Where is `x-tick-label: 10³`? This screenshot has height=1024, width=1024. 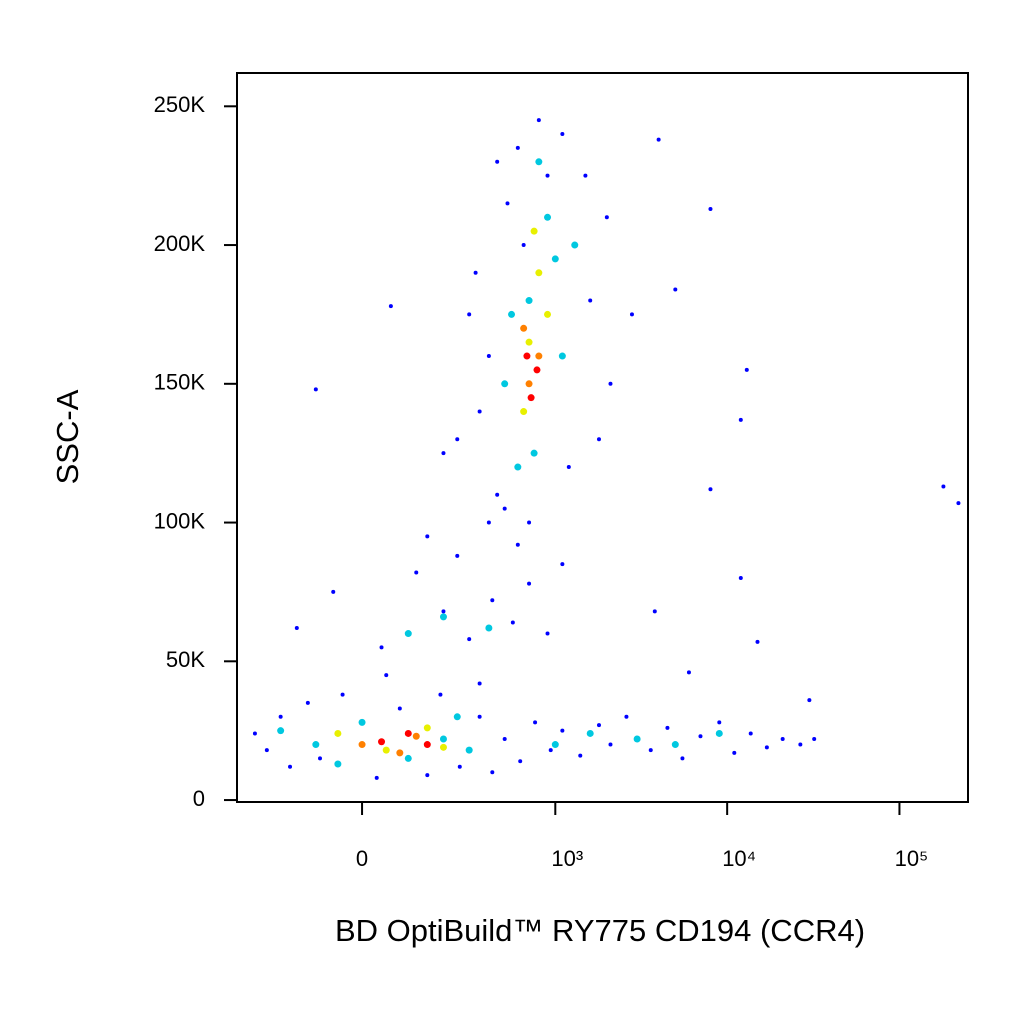 x-tick-label: 10³ is located at coordinates (567, 858).